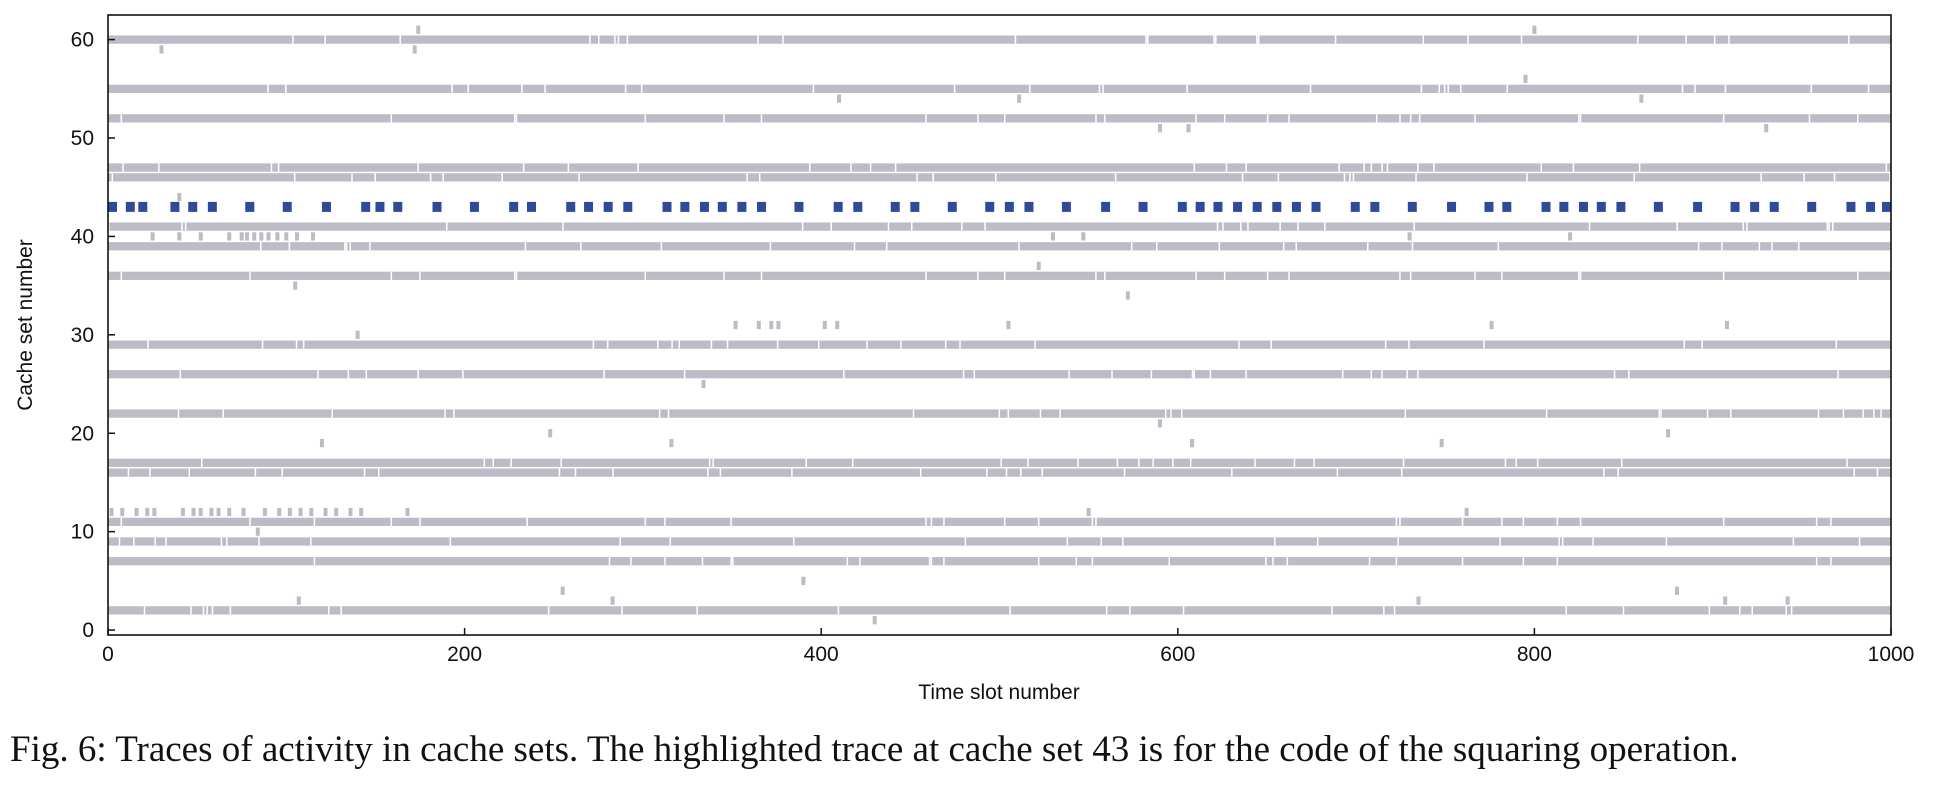 The height and width of the screenshot is (789, 1938). I want to click on x-tick-label: 800, so click(1534, 654).